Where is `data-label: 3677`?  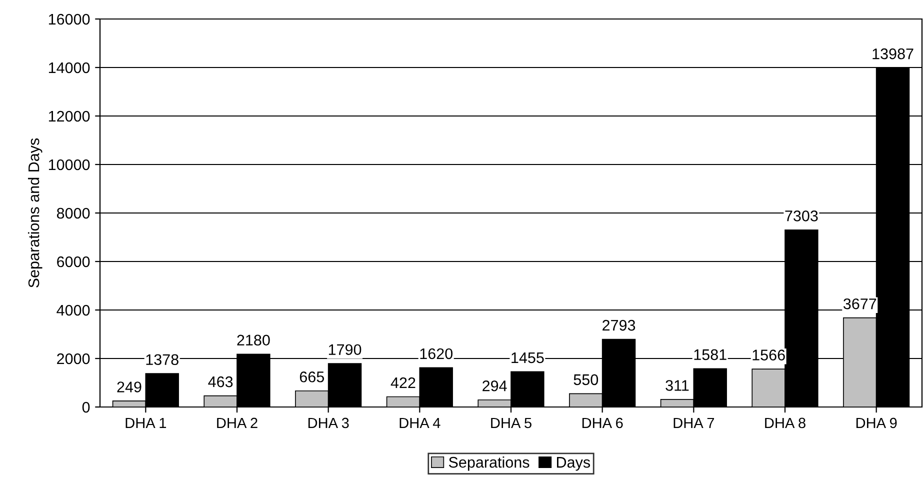
data-label: 3677 is located at coordinates (859, 304).